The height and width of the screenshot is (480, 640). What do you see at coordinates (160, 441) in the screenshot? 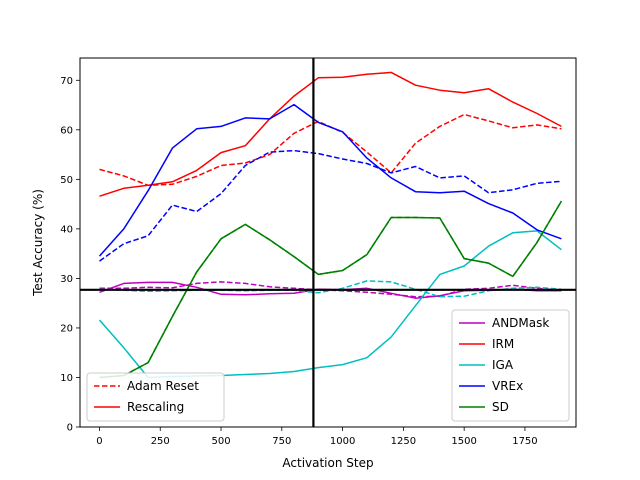
I see `x-tick-label: 250` at bounding box center [160, 441].